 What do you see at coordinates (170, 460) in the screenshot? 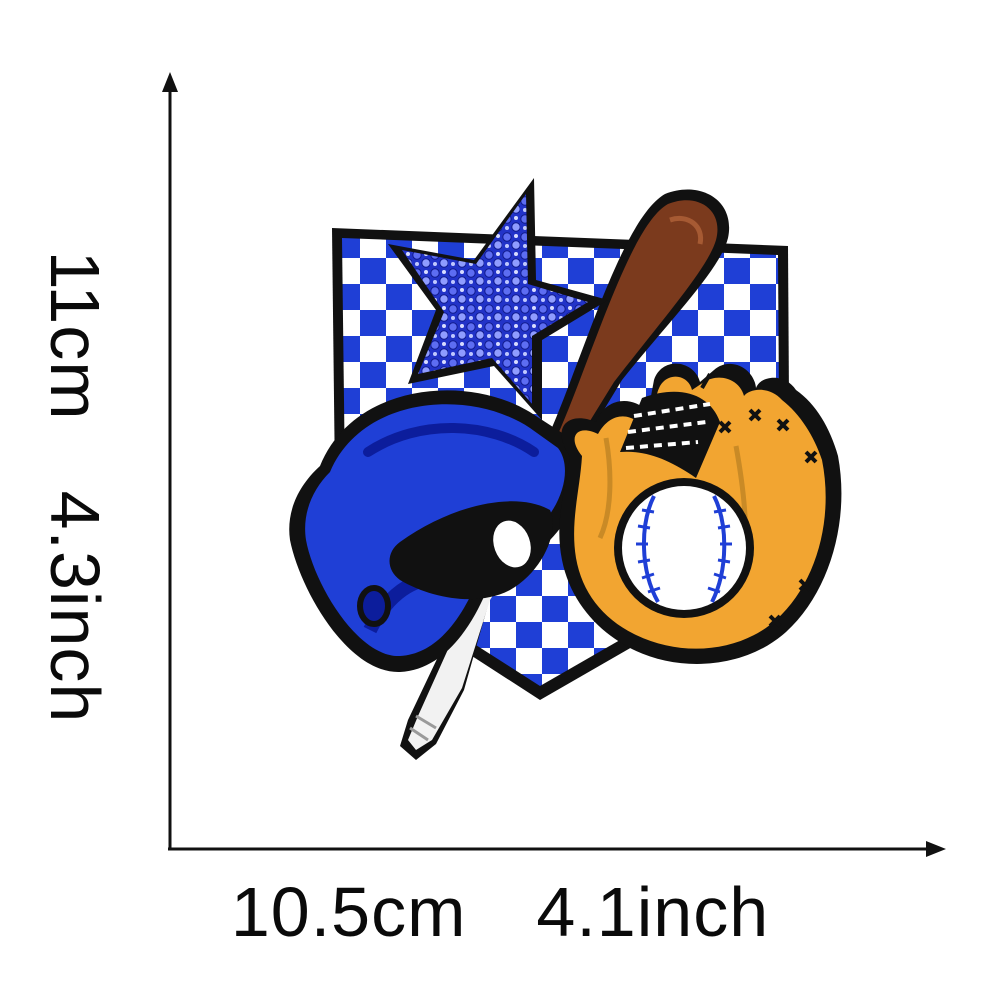
I see `vertical-axis` at bounding box center [170, 460].